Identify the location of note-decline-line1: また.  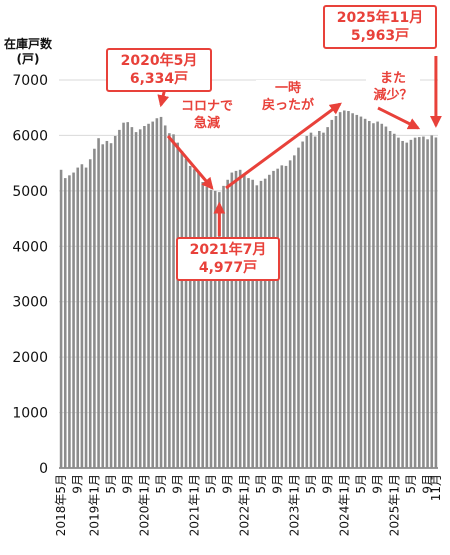
(392, 78).